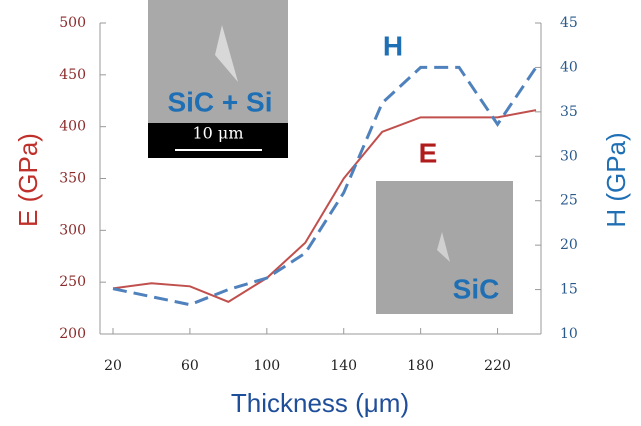  I want to click on x-tick-label: 180, so click(420, 366).